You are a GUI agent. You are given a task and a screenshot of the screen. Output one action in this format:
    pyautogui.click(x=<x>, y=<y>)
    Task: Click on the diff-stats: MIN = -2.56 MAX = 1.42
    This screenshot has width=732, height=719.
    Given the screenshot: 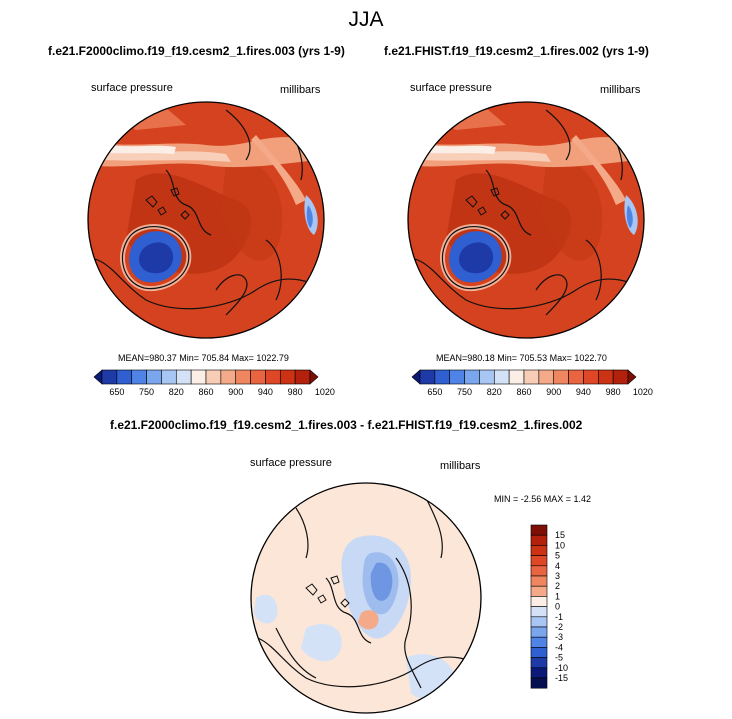 What is the action you would take?
    pyautogui.click(x=543, y=499)
    